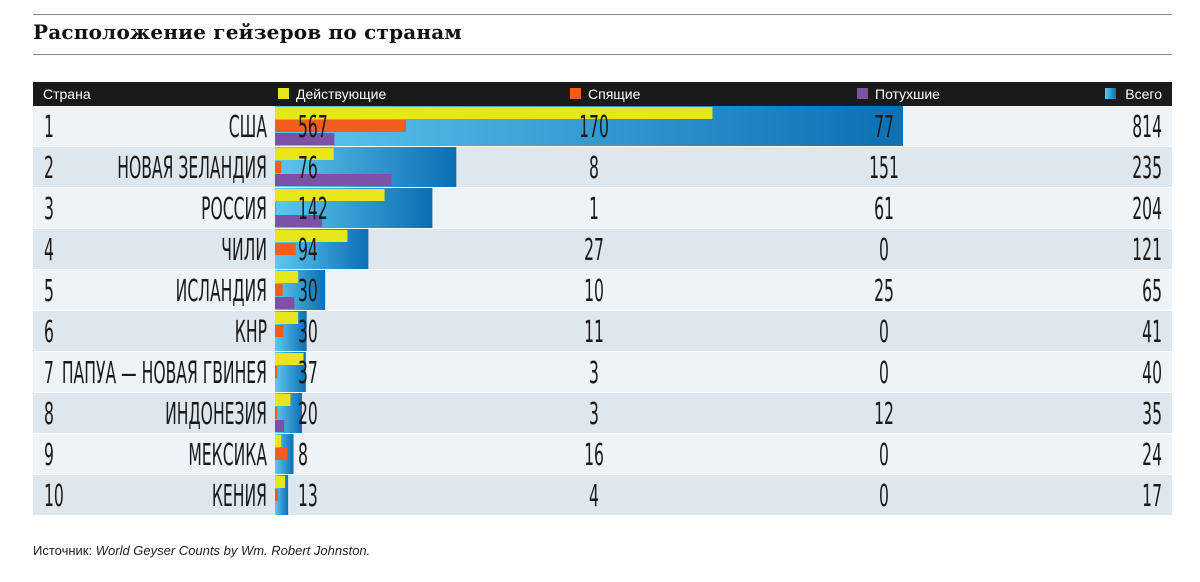 The width and height of the screenshot is (1200, 582). I want to click on country-label: ПАПУА — НОВАЯ ГВИНЕЯ, so click(164, 372).